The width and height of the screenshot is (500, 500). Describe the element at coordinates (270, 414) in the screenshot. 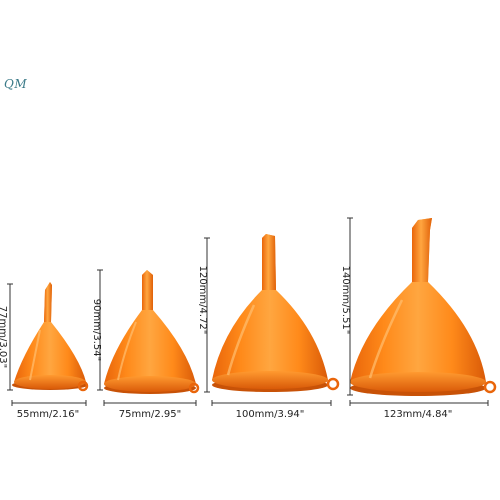

I see `funnel-3-width-label: 100mm/3.94"` at that location.